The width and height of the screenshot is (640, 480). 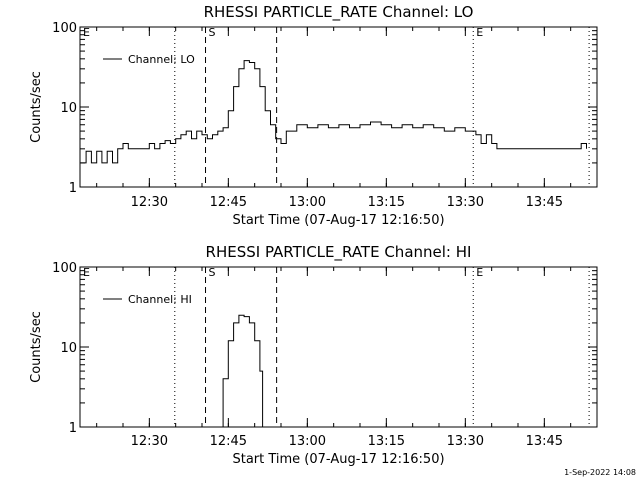 What do you see at coordinates (339, 12) in the screenshot?
I see `chart-title: RHESSI PARTICLE_RATE Channel: LO` at bounding box center [339, 12].